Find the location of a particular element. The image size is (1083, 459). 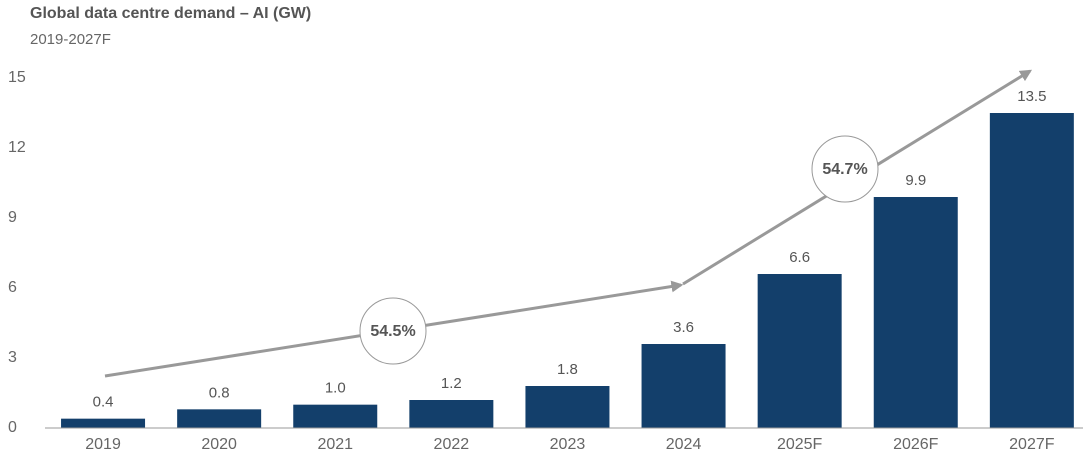

value-label: 1.2 is located at coordinates (451, 383).